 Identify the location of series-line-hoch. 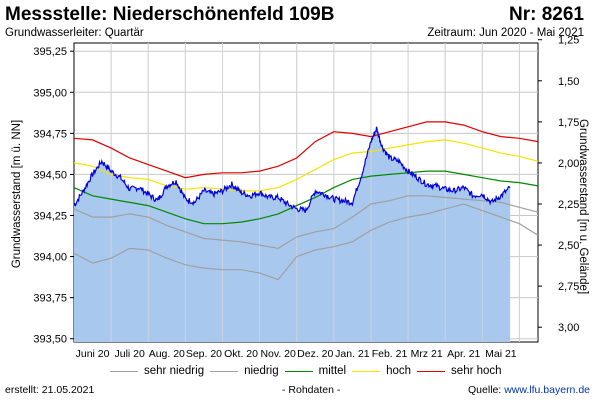
(306, 165).